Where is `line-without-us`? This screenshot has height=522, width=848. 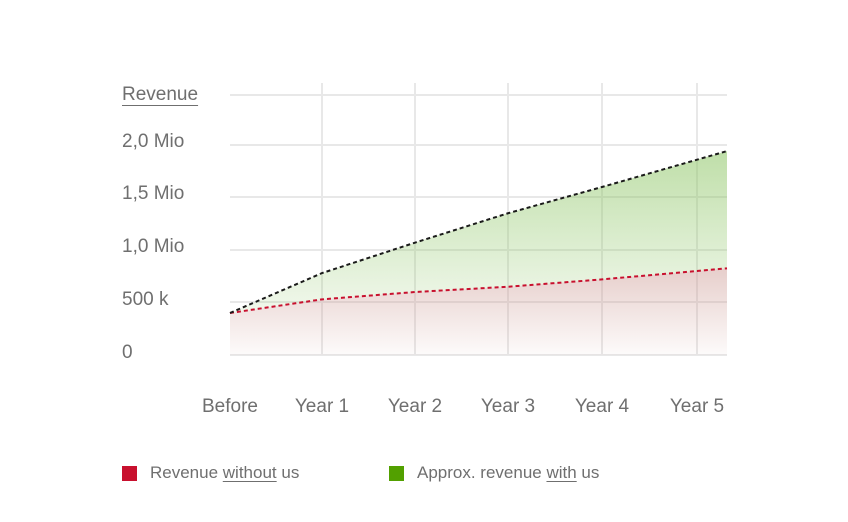
line-without-us is located at coordinates (478, 290).